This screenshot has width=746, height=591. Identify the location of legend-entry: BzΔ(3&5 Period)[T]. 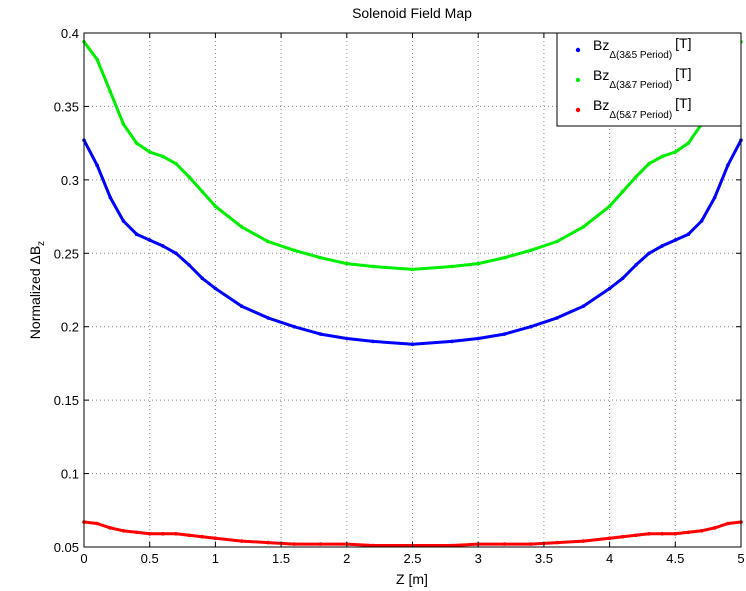
(642, 48).